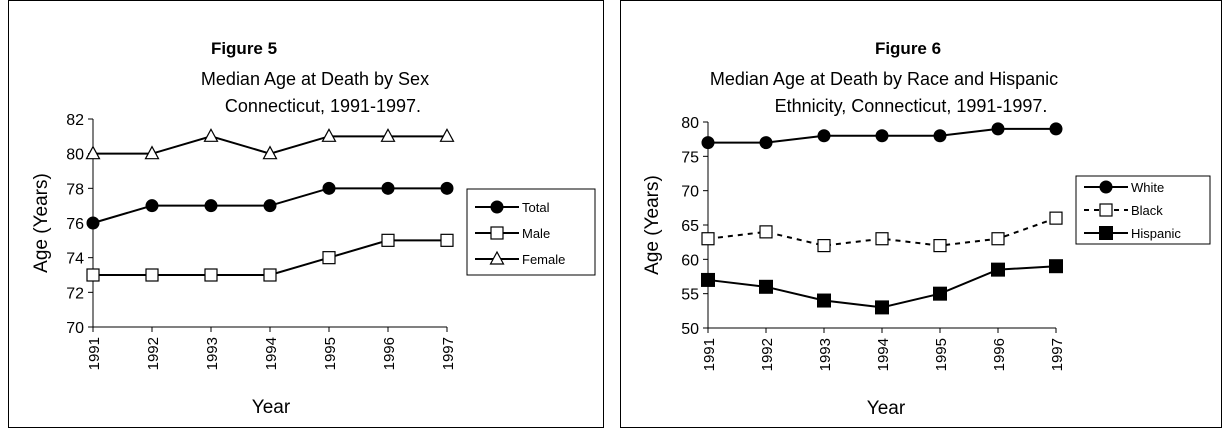  What do you see at coordinates (690, 295) in the screenshot?
I see `figure-6-y-tick-label: 55` at bounding box center [690, 295].